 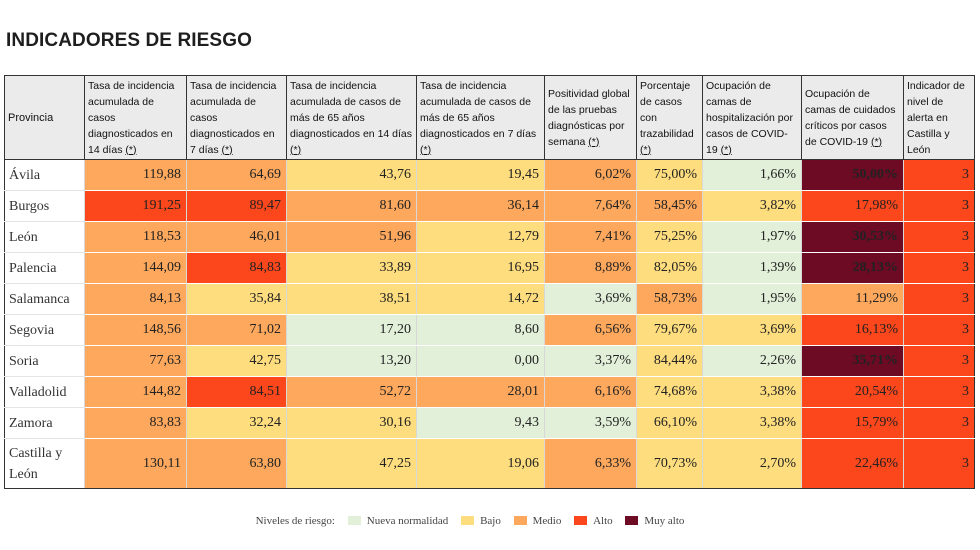 What do you see at coordinates (44, 299) in the screenshot?
I see `province-cell: Salamanca` at bounding box center [44, 299].